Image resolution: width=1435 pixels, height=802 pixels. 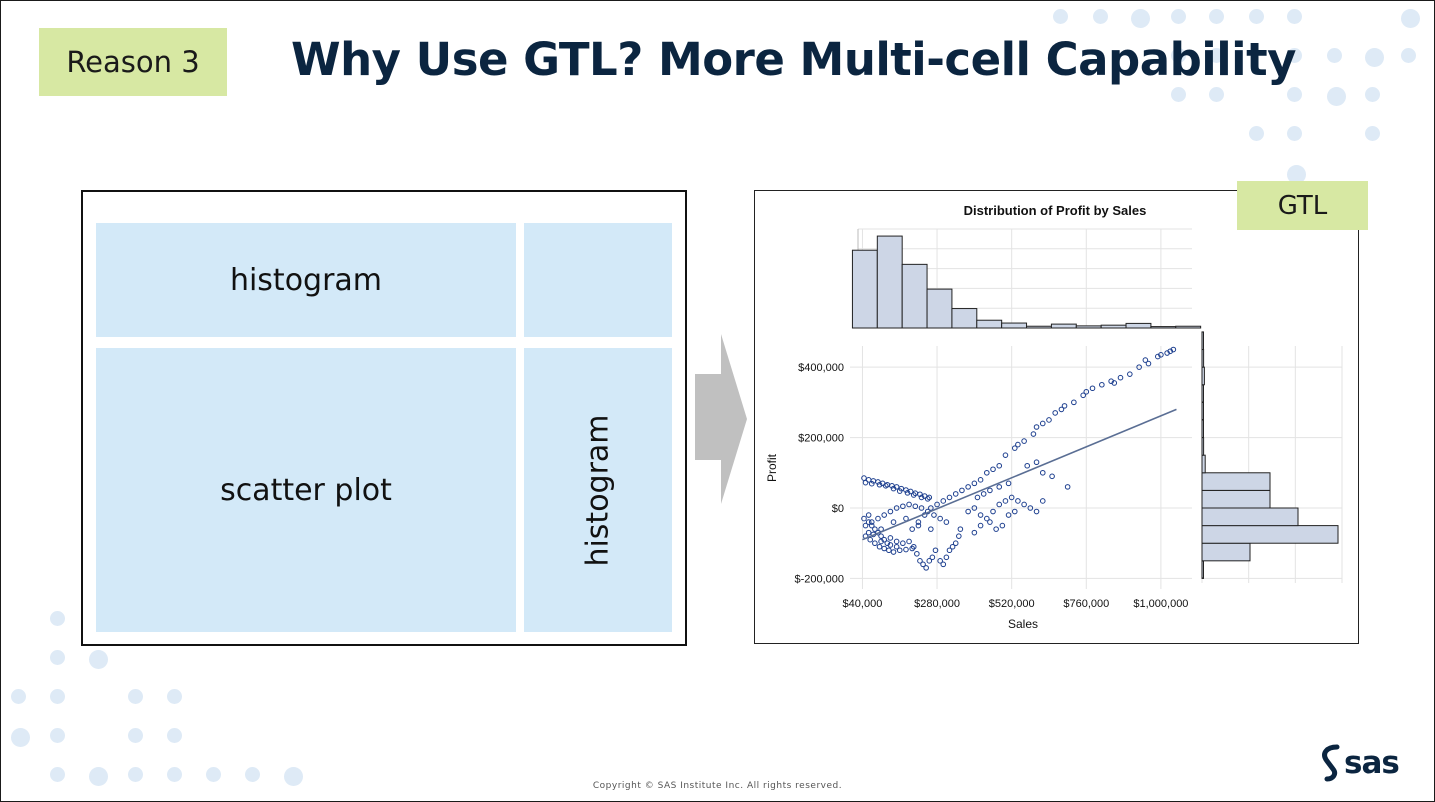 I want to click on fit-line, so click(x=1019, y=474).